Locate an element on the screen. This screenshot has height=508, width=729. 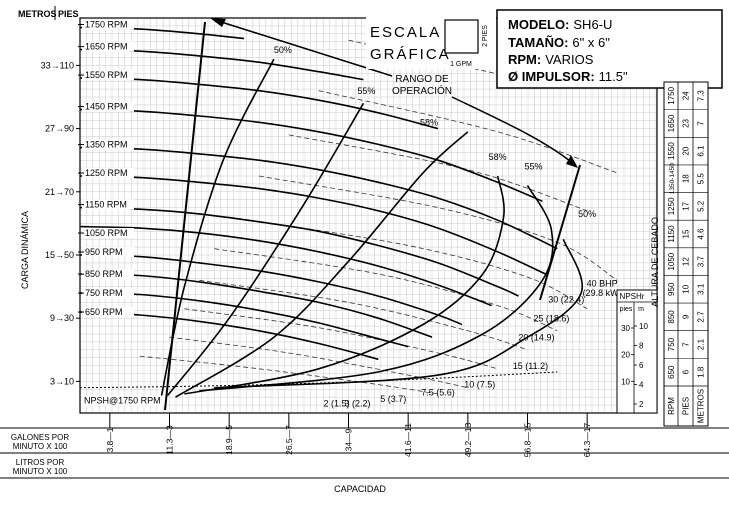
rpm-label: 1750 RPM is located at coordinates (106, 24).